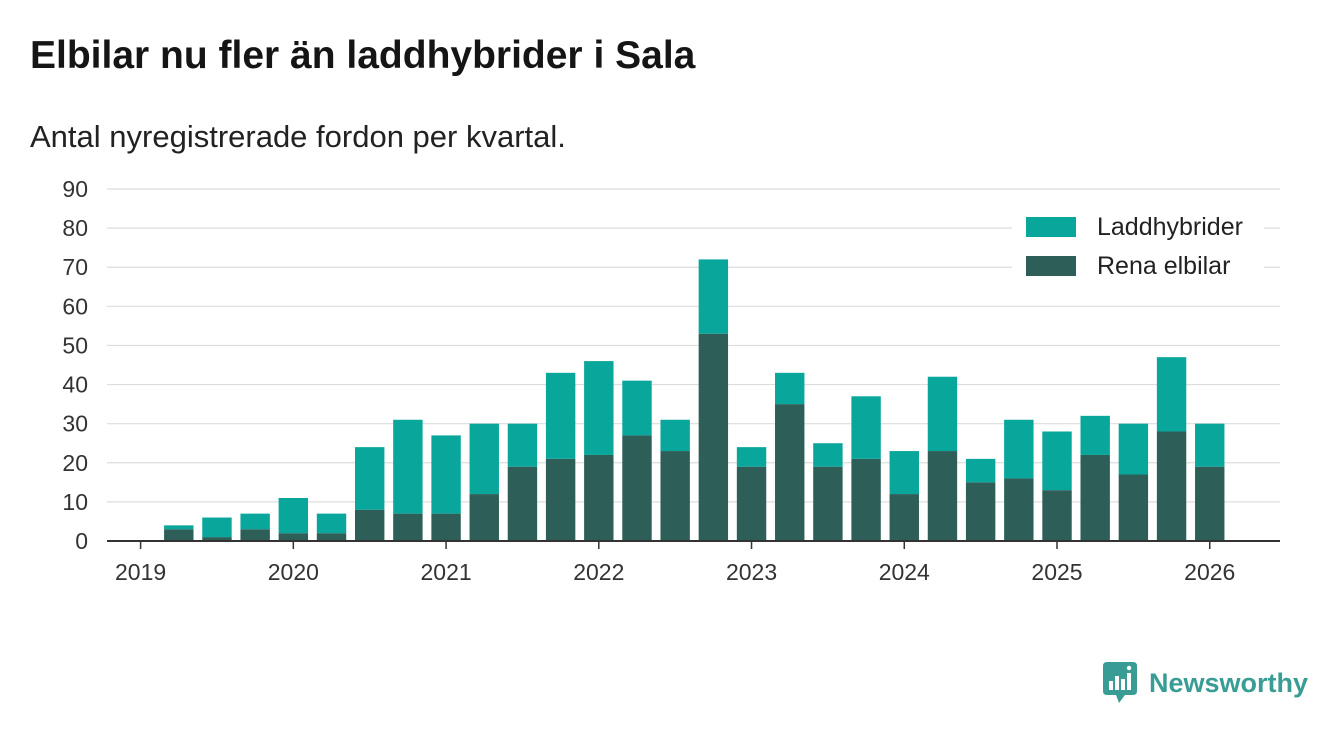 The height and width of the screenshot is (733, 1340). What do you see at coordinates (75, 306) in the screenshot?
I see `y-tick-label-60: 60` at bounding box center [75, 306].